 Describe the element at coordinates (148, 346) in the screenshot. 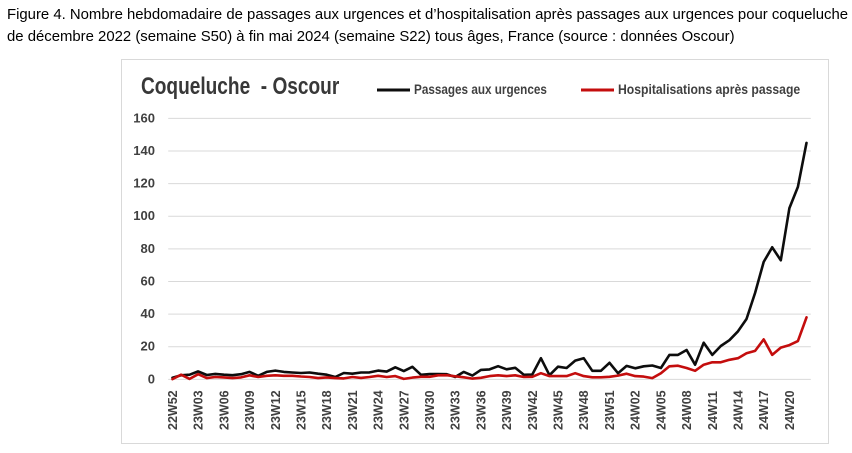

I see `svg-text: 20` at that location.